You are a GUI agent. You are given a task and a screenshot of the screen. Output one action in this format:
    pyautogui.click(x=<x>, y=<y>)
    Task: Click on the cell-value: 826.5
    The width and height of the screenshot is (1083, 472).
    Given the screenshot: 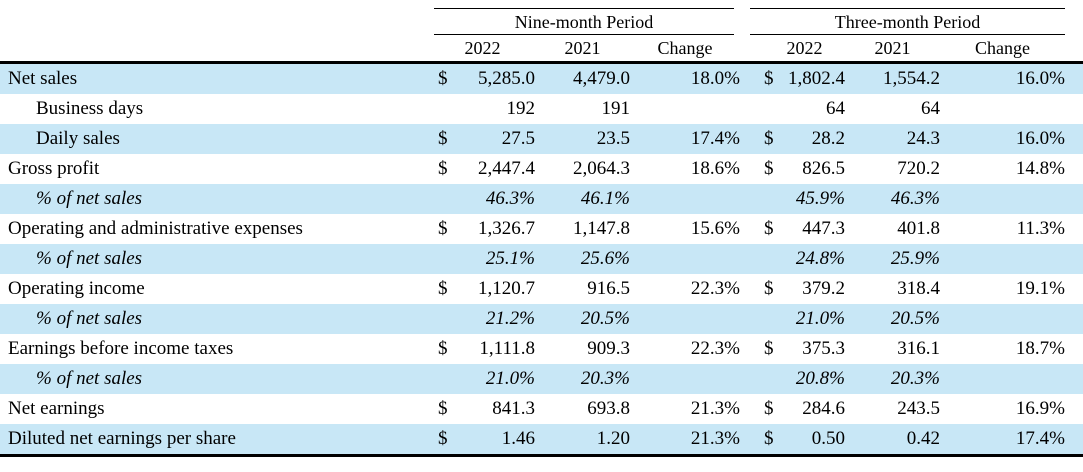 What is the action you would take?
    pyautogui.click(x=823, y=168)
    